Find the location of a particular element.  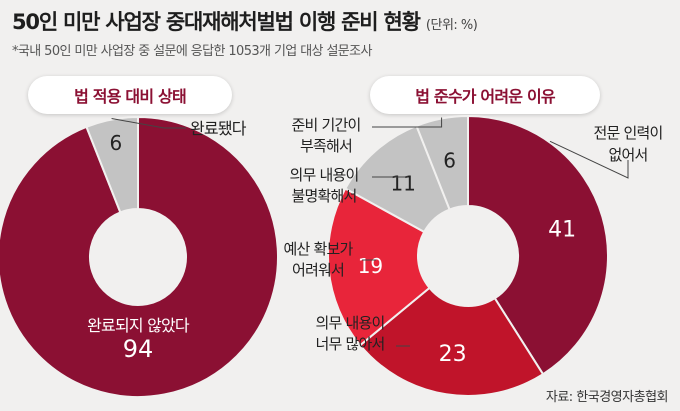

slice-label-reason-1-line1: 너무 많아서 is located at coordinates (350, 344).